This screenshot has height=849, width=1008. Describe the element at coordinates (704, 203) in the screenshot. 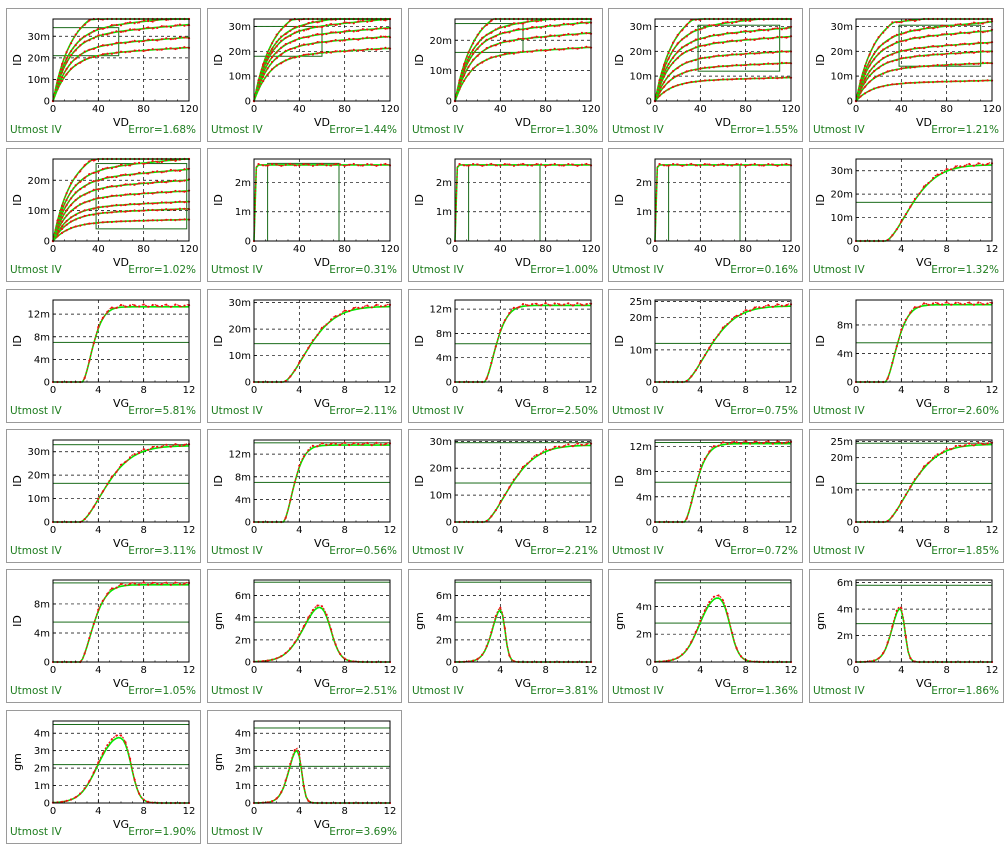

I see `fit-region-box` at that location.